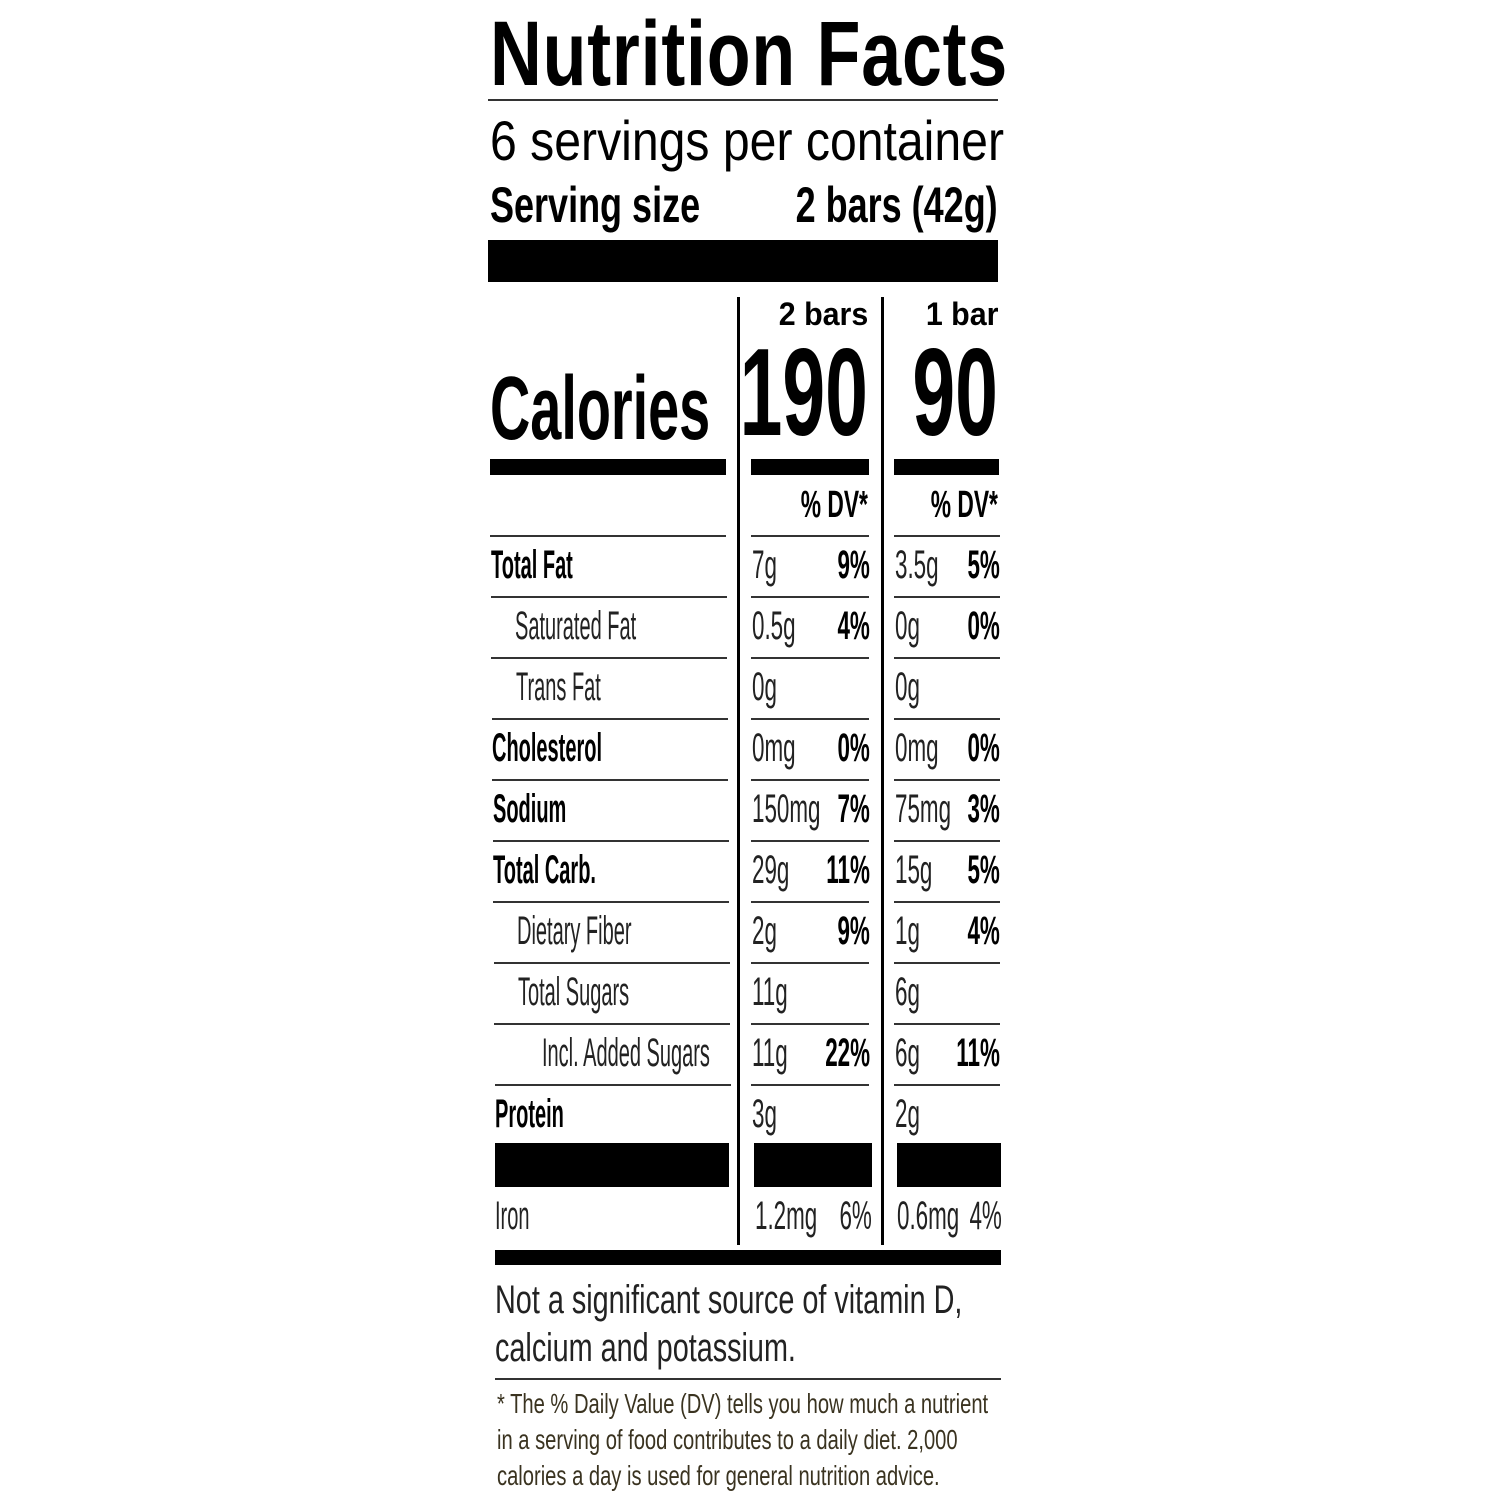 This screenshot has height=1500, width=1500. Describe the element at coordinates (764, 1114) in the screenshot. I see `amount-2-bars: 3g` at that location.